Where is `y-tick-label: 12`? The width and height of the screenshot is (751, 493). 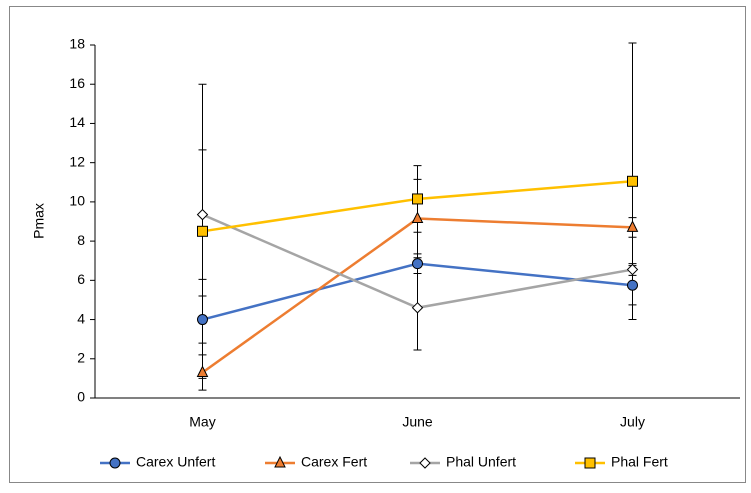 y-tick-label: 12 is located at coordinates (77, 161).